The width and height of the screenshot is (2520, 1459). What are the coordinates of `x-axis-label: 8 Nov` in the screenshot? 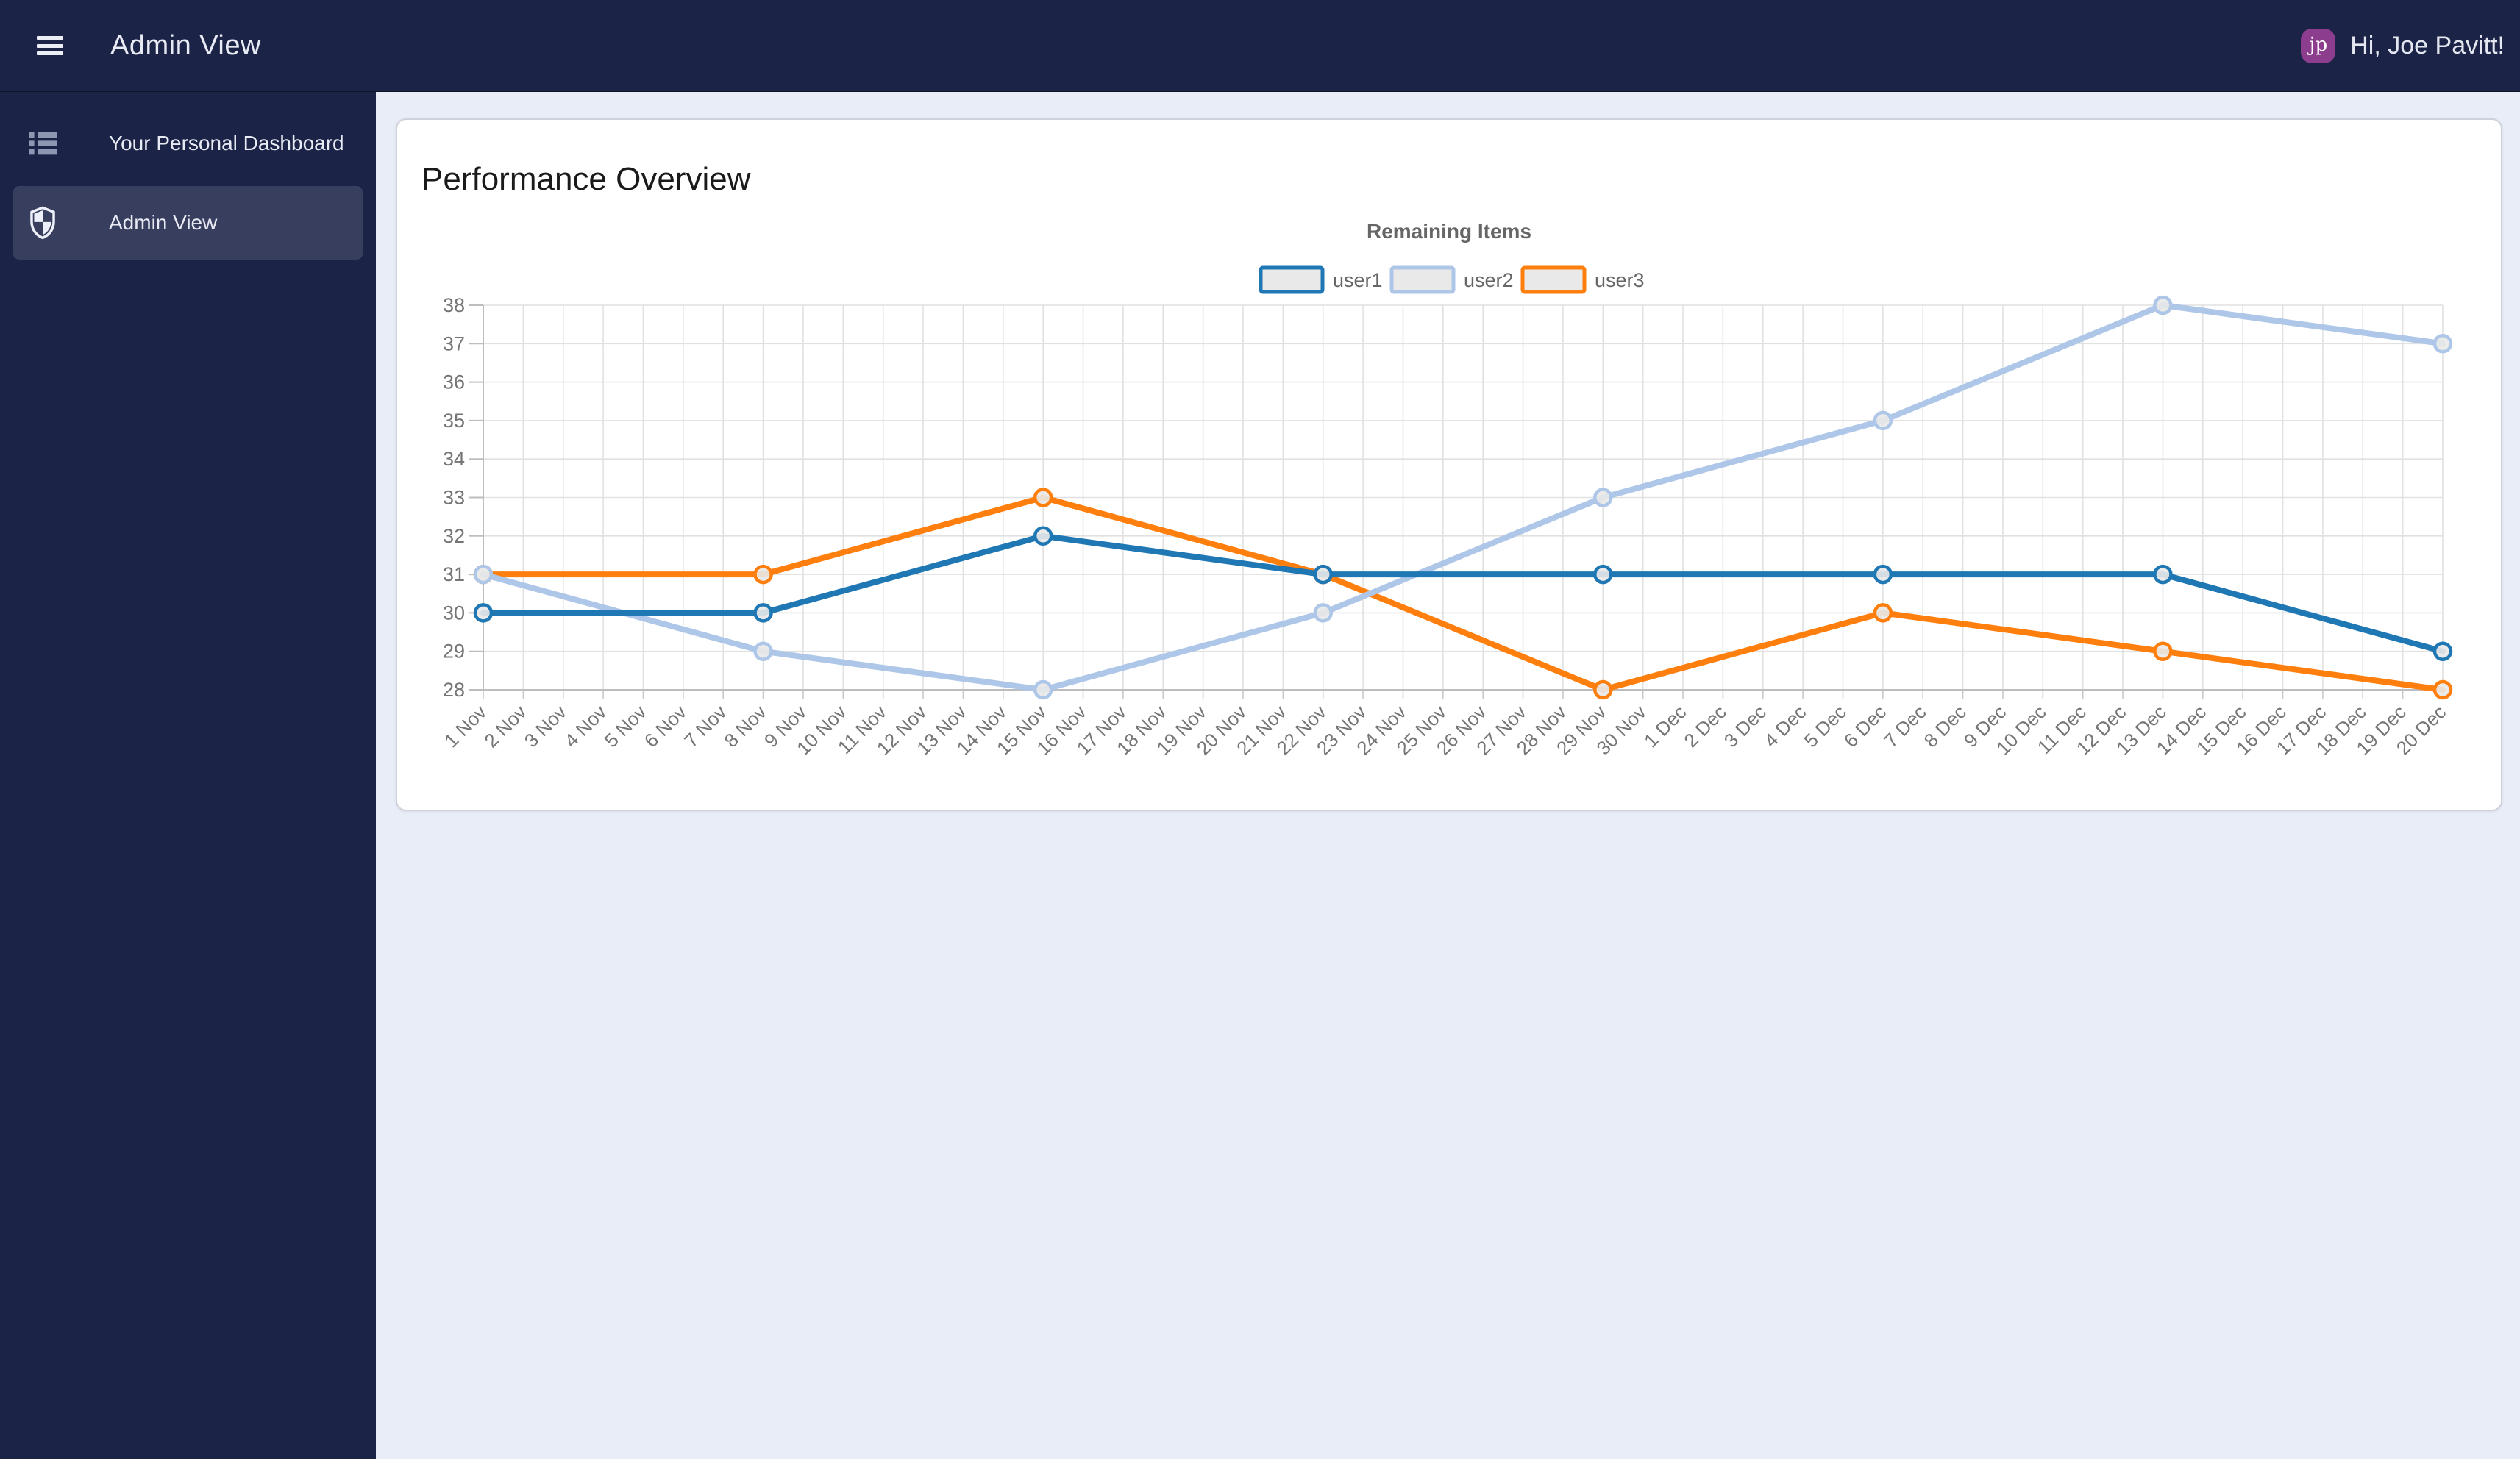 It's located at (746, 726).